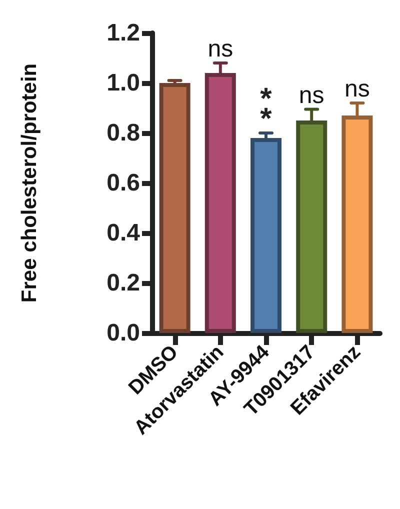 This screenshot has height=509, width=400. What do you see at coordinates (266, 109) in the screenshot?
I see `annotation: **` at bounding box center [266, 109].